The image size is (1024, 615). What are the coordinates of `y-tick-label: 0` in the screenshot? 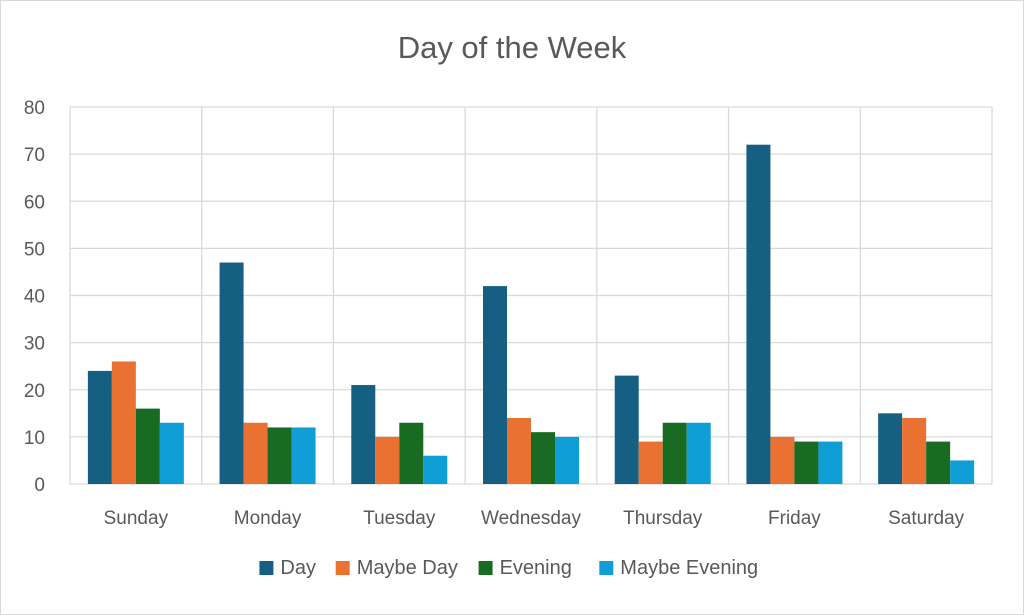 It's located at (39, 485).